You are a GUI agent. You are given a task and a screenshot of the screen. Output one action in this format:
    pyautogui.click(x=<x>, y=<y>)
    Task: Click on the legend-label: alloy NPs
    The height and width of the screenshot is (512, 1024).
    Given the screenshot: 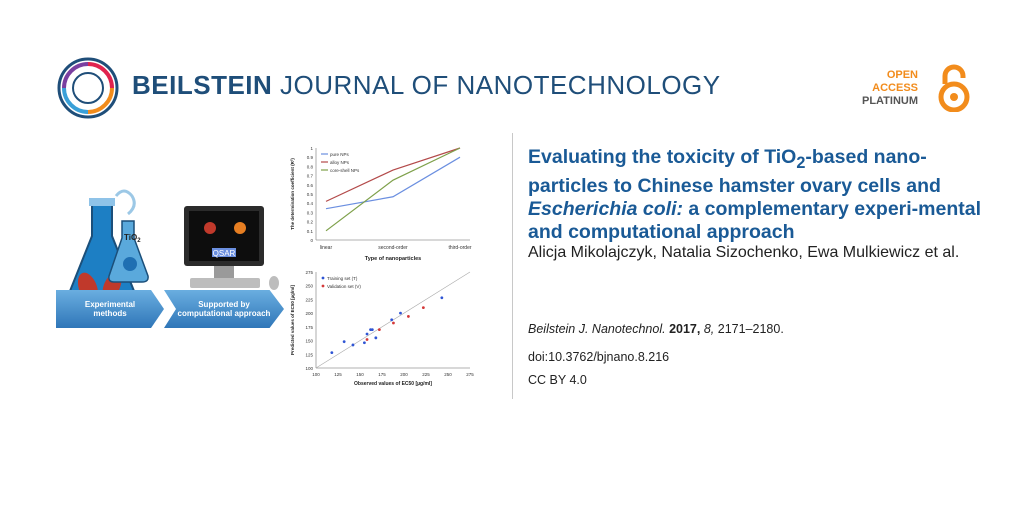 What is the action you would take?
    pyautogui.click(x=340, y=162)
    